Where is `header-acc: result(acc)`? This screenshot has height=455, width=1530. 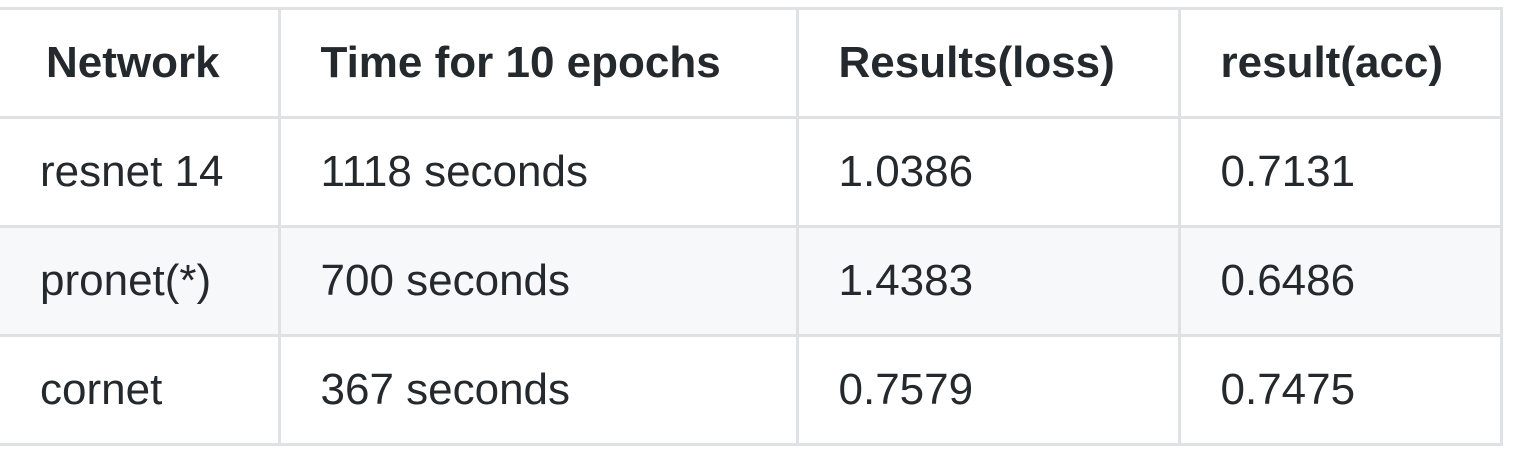
header-acc: result(acc) is located at coordinates (1340, 63).